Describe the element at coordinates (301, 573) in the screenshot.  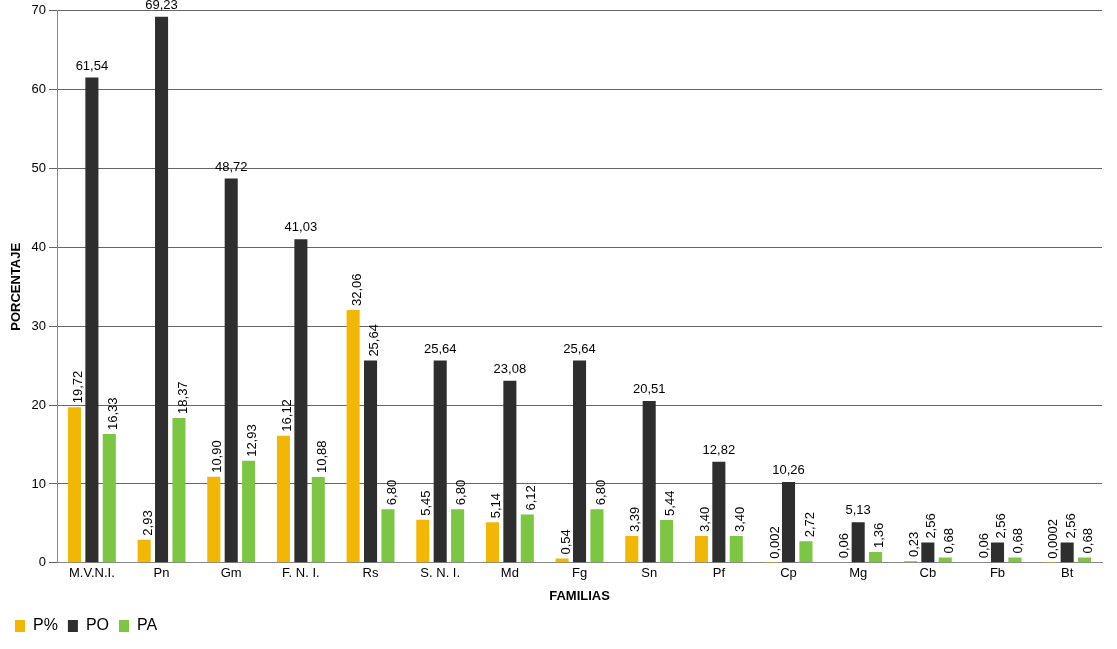
I see `x-tick-label: F. N. I.` at that location.